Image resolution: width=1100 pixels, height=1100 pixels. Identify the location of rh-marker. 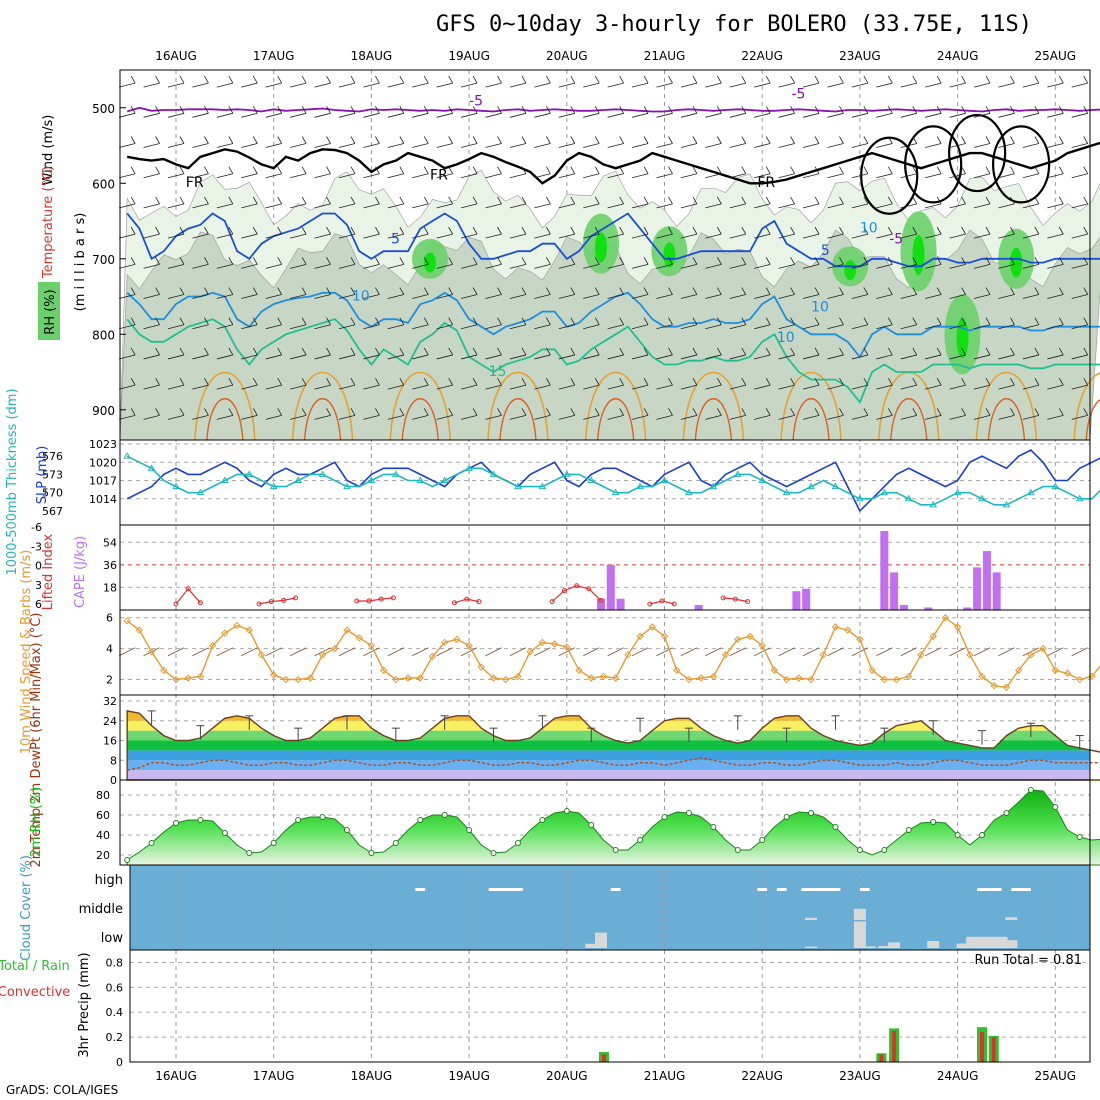
(811, 813).